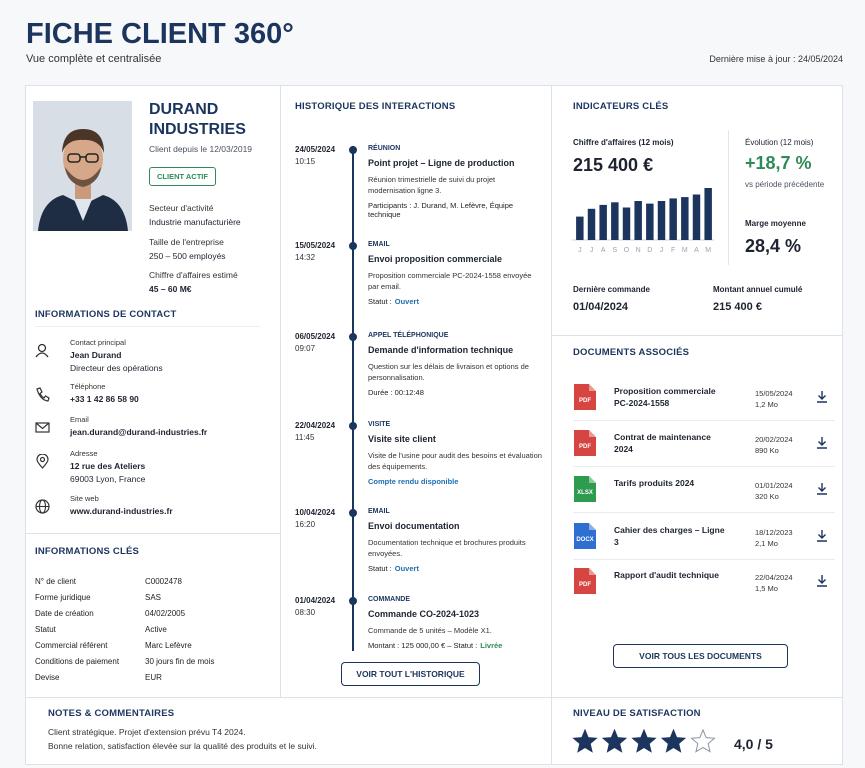 The height and width of the screenshot is (768, 865). What do you see at coordinates (774, 439) in the screenshot?
I see `doc-date: 20/02/2024` at bounding box center [774, 439].